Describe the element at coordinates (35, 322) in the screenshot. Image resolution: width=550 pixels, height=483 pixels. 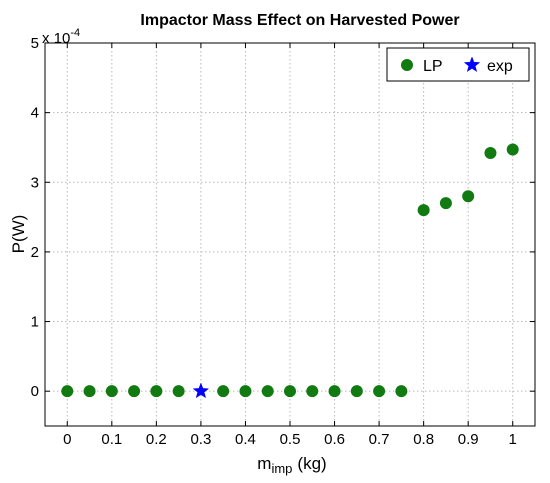
I see `y-tick-label: 1` at that location.